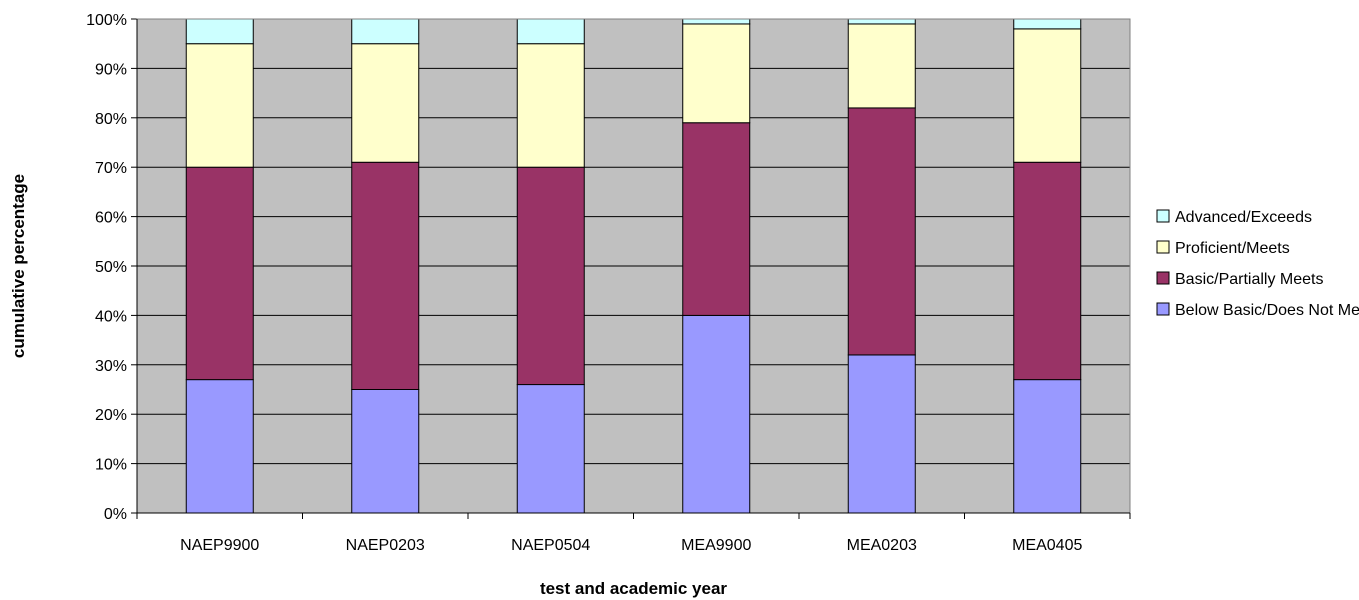  Describe the element at coordinates (1267, 310) in the screenshot. I see `legend-label: Below Basic/Does Not Meet` at that location.